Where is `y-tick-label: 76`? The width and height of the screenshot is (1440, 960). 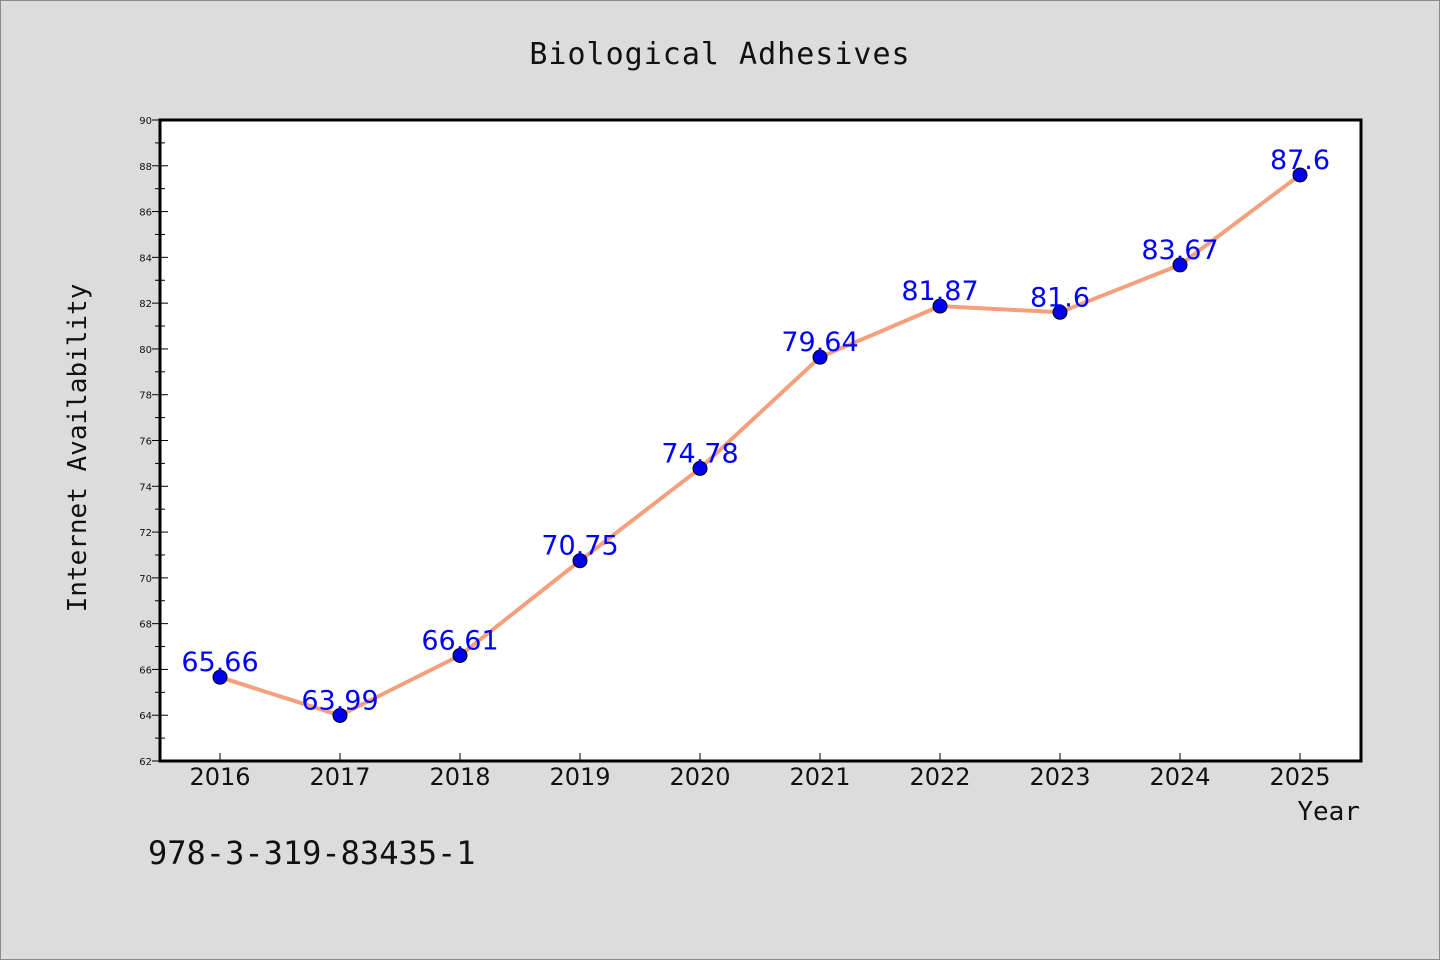
y-tick-label: 76 is located at coordinates (145, 442).